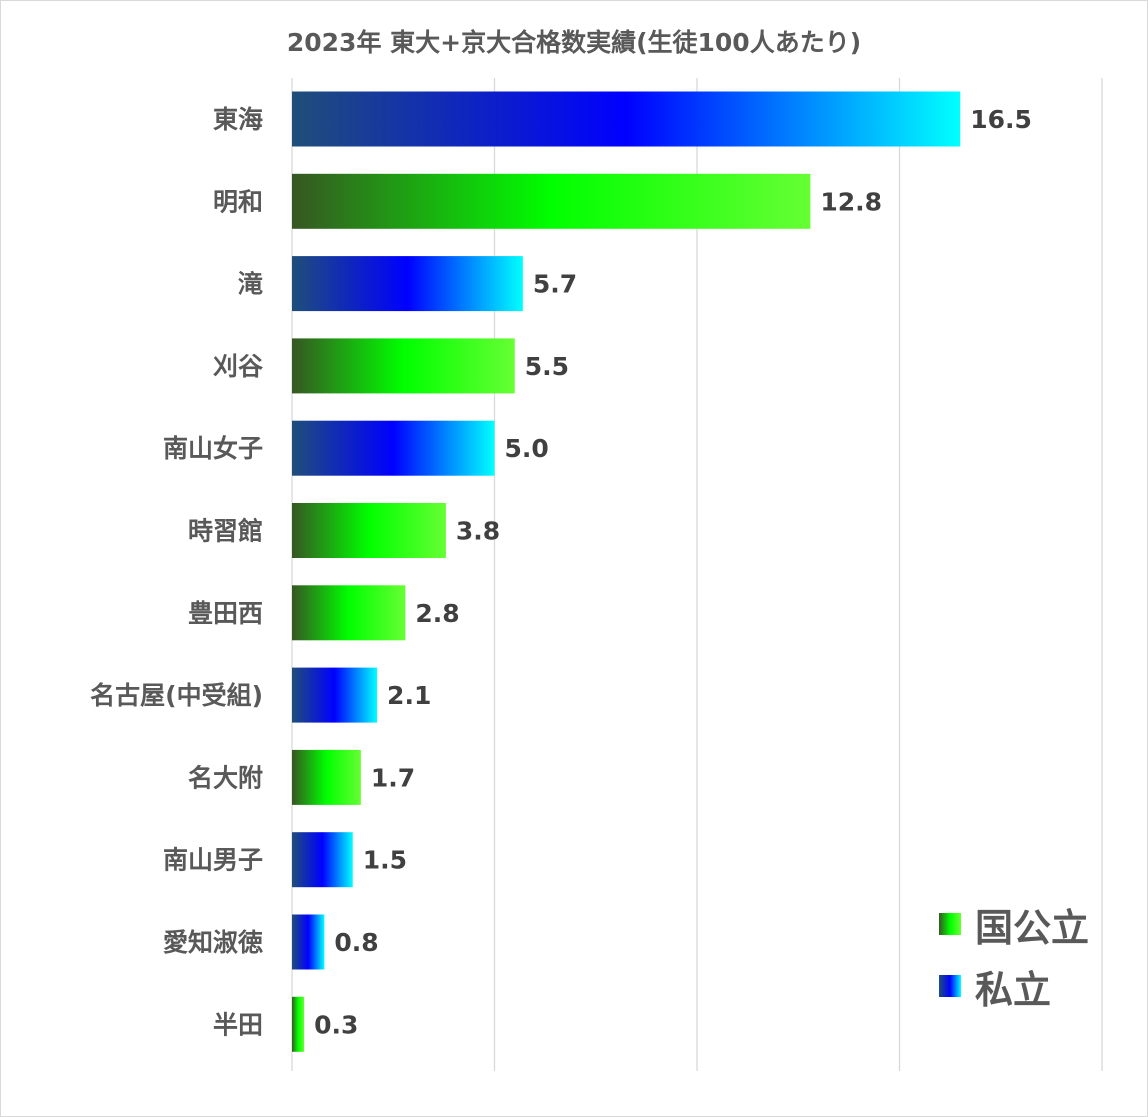 The image size is (1148, 1117). What do you see at coordinates (1013, 989) in the screenshot?
I see `legend-label-private: 私立` at bounding box center [1013, 989].